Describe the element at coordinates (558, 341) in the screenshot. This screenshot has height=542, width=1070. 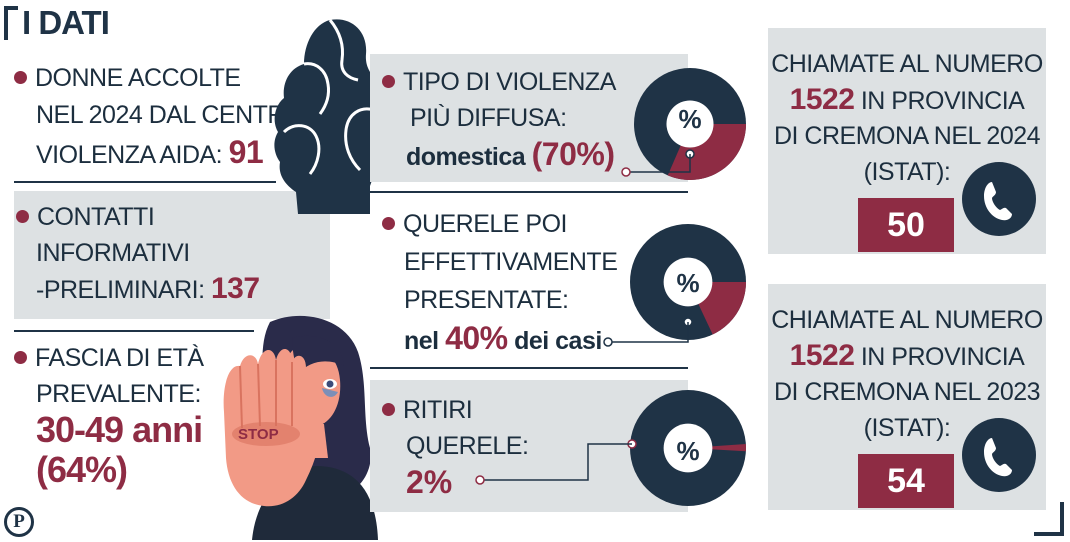
I see `complaints-suffix: dei casi` at that location.